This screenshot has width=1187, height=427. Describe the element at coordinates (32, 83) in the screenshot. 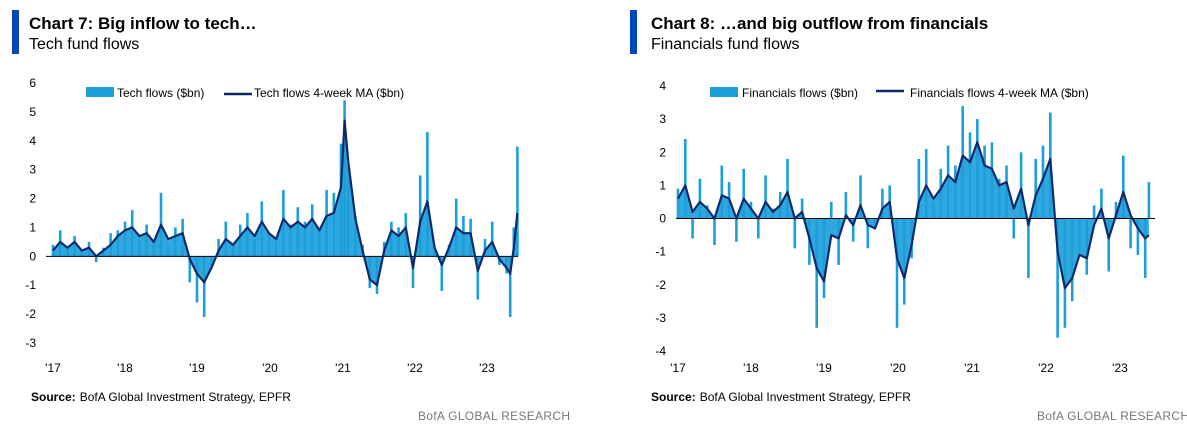

I see `y-tick-label: 6` at that location.